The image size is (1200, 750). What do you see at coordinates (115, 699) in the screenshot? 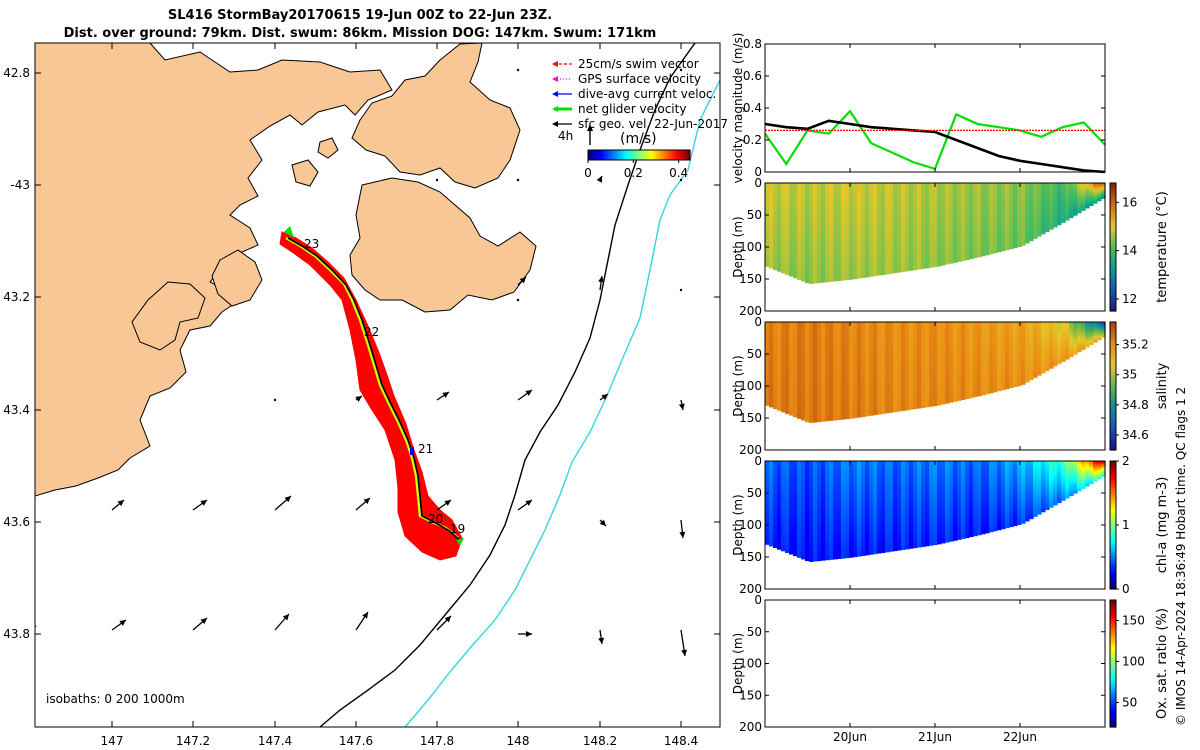
I see `isobaths-label: isobaths: 0 200 1000m` at bounding box center [115, 699].